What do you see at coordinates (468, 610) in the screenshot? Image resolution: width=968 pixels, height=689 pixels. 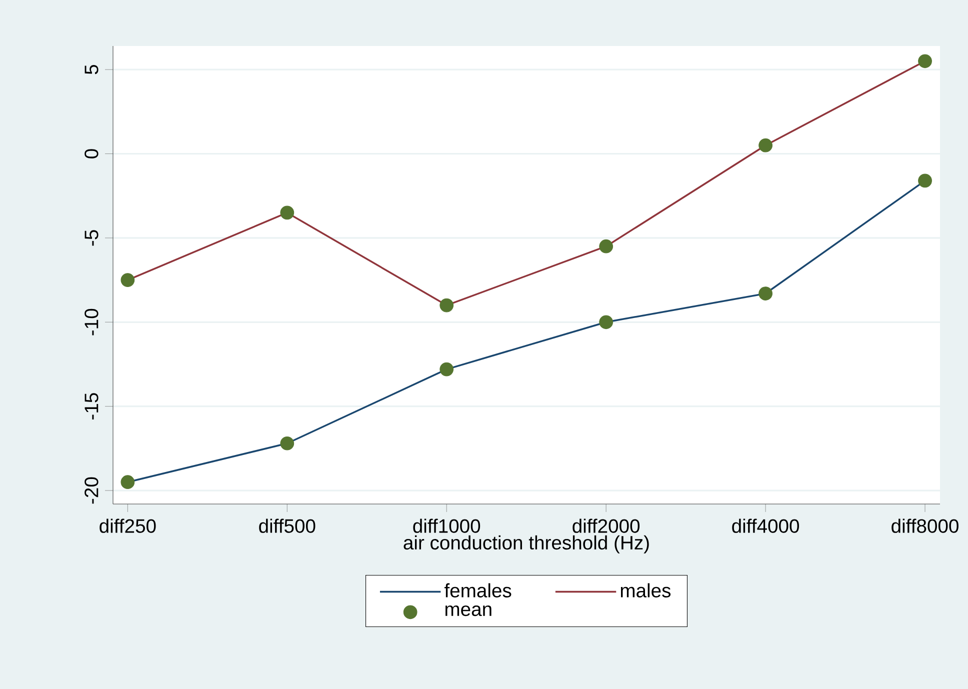 I see `legend-label: mean` at bounding box center [468, 610].